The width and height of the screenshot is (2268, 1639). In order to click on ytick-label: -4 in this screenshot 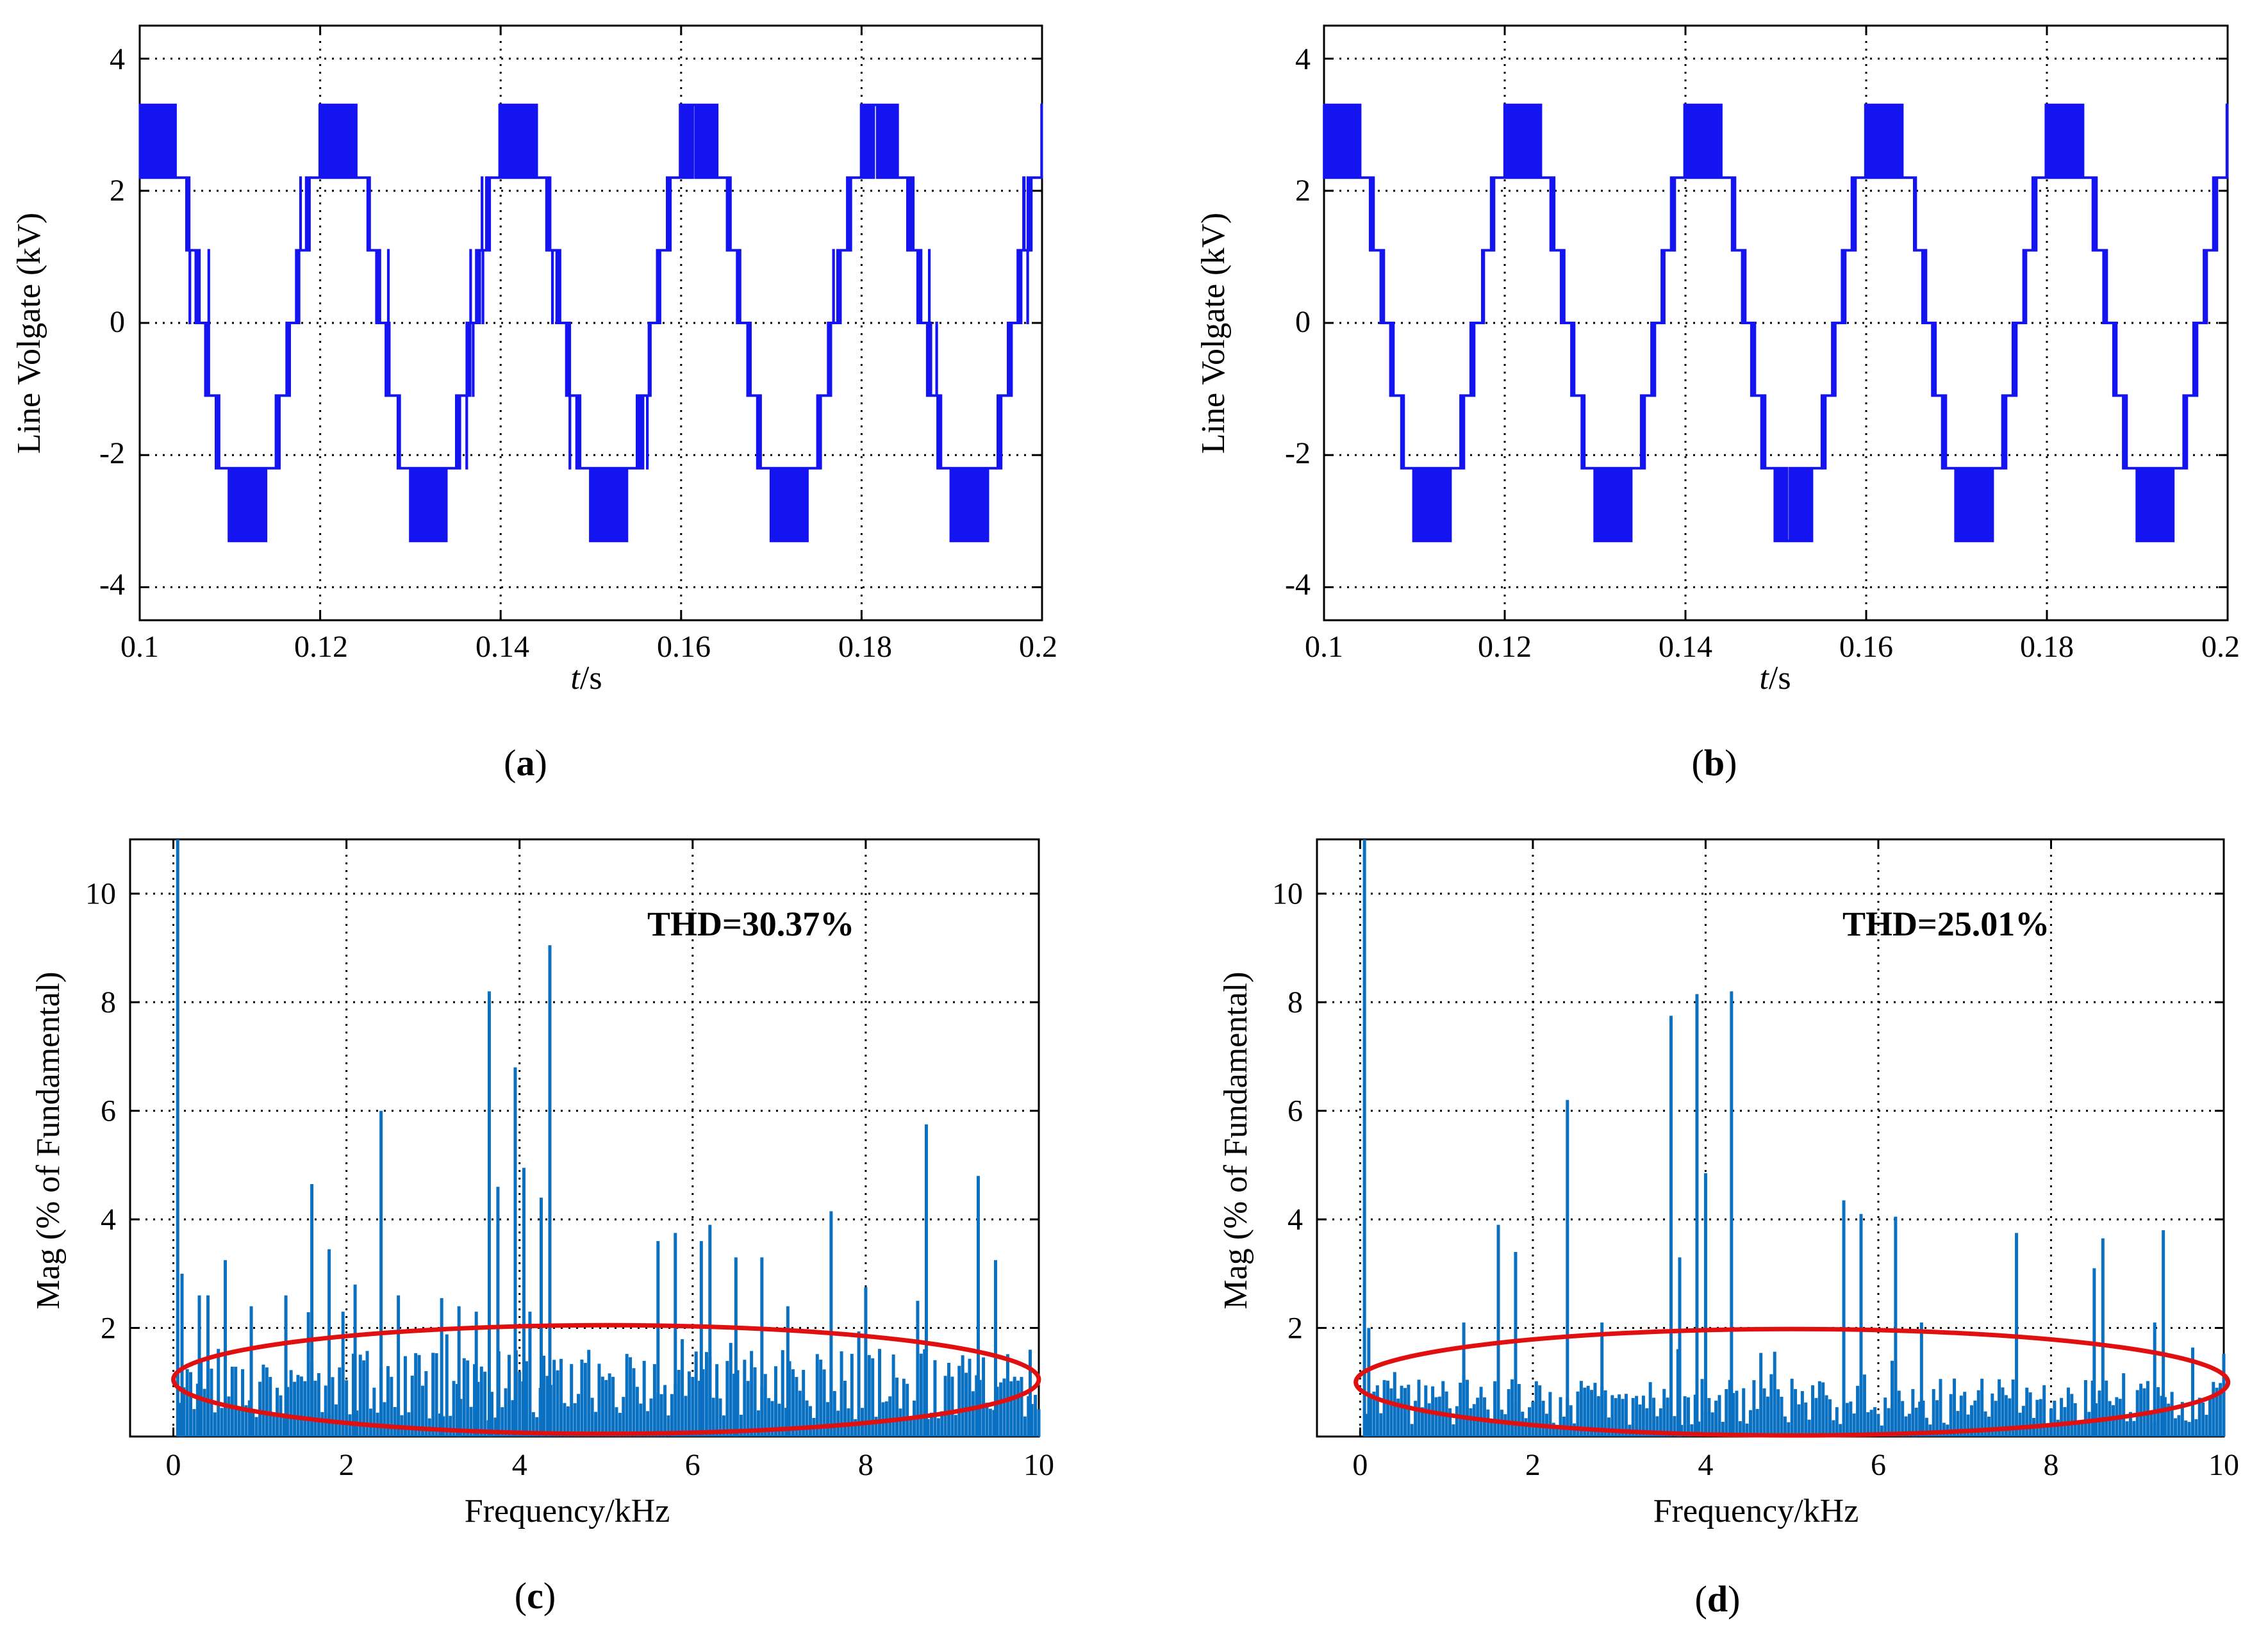, I will do `click(1298, 585)`.